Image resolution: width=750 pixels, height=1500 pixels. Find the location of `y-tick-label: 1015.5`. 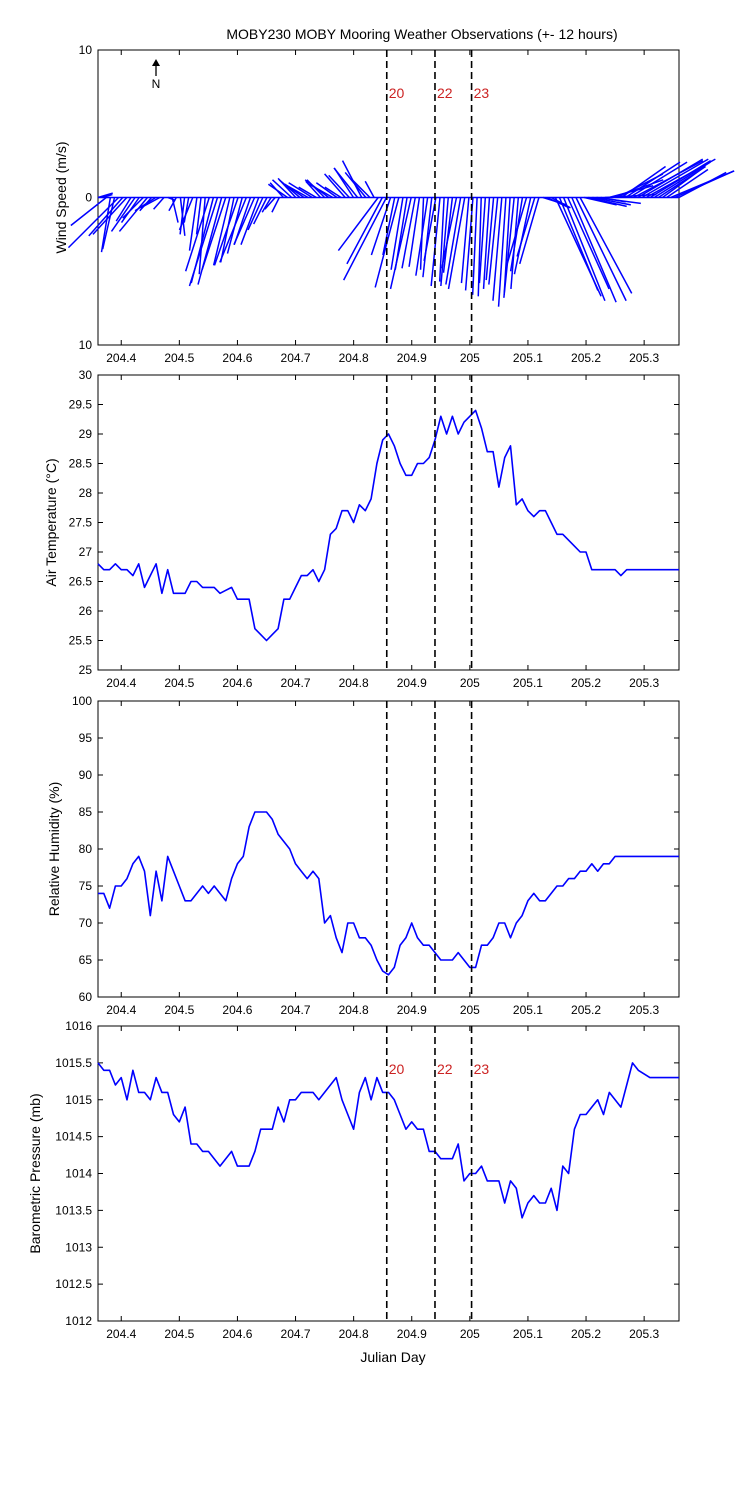

y-tick-label: 1015.5 is located at coordinates (73, 1063).